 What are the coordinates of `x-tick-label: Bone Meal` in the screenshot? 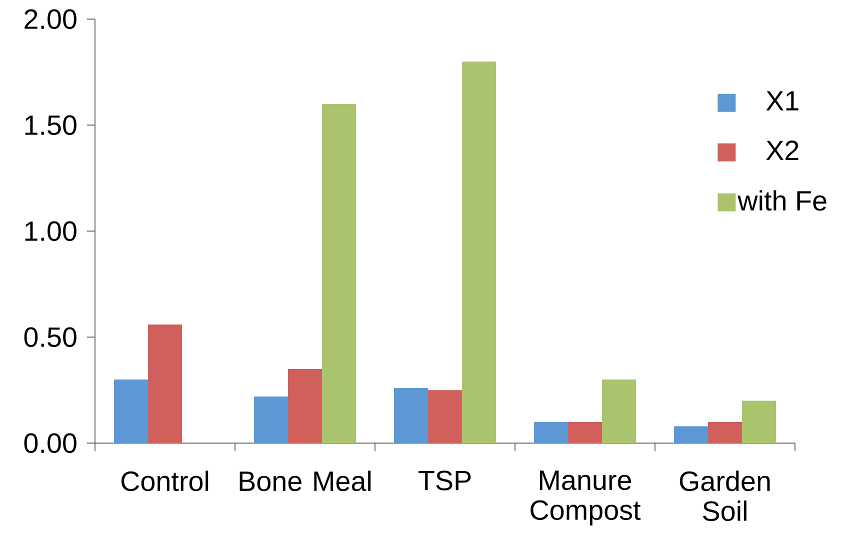 It's located at (305, 481).